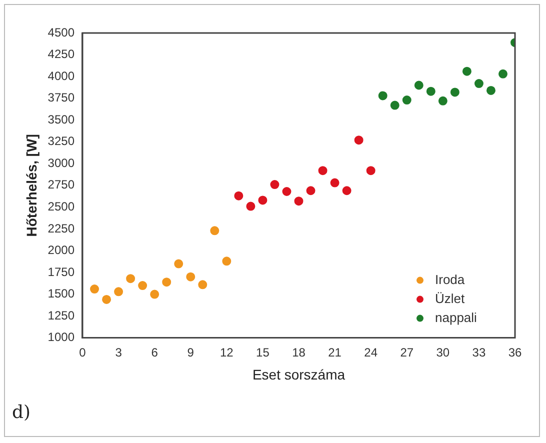 The image size is (546, 443). Describe the element at coordinates (299, 374) in the screenshot. I see `x-axis-title: Eset sorszáma` at that location.